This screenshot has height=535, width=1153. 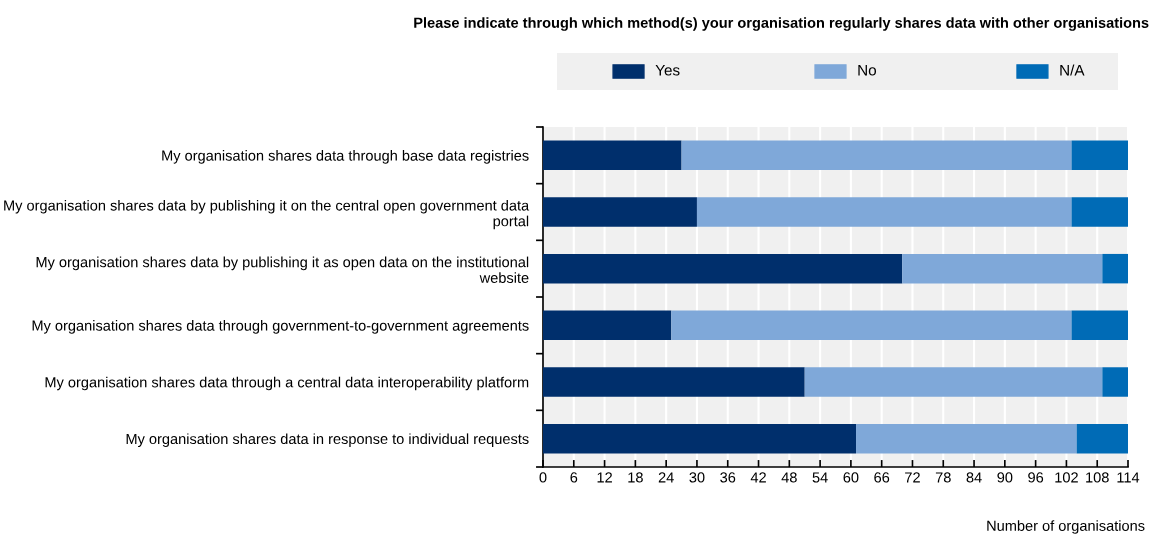 What do you see at coordinates (697, 477) in the screenshot?
I see `x-tick-label: 30` at bounding box center [697, 477].